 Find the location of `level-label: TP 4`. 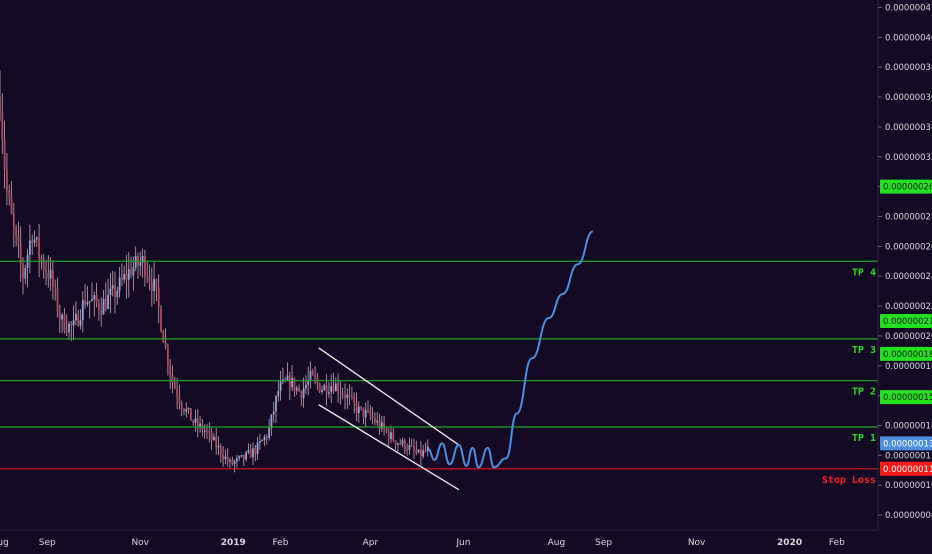

level-label: TP 4 is located at coordinates (864, 272).